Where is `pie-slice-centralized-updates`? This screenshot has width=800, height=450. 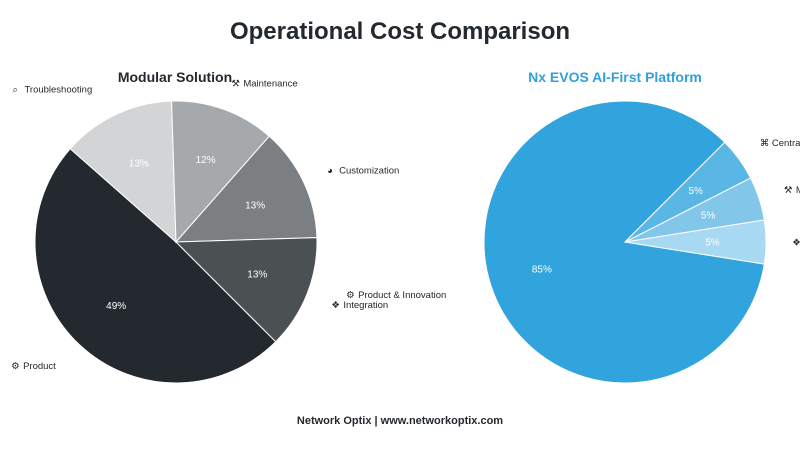 pie-slice-centralized-updates is located at coordinates (688, 192).